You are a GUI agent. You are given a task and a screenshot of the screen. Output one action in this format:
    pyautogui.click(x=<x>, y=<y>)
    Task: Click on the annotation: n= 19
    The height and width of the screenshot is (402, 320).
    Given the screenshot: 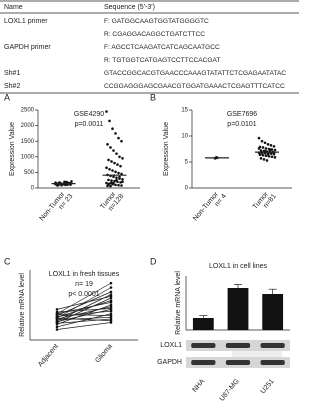 What is the action you would take?
    pyautogui.click(x=84, y=284)
    